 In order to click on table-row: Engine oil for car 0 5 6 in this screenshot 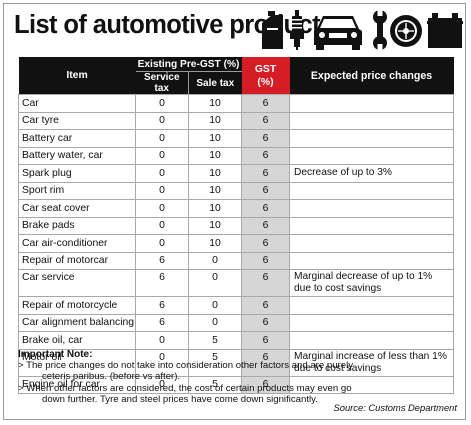, I will do `click(236, 384)`.